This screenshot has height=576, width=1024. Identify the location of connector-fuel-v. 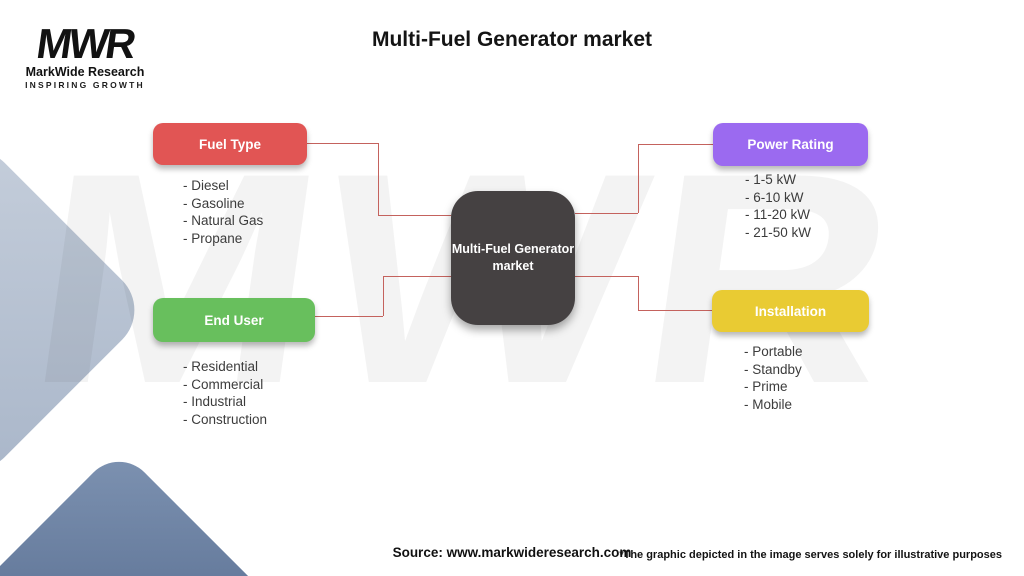
(378, 179).